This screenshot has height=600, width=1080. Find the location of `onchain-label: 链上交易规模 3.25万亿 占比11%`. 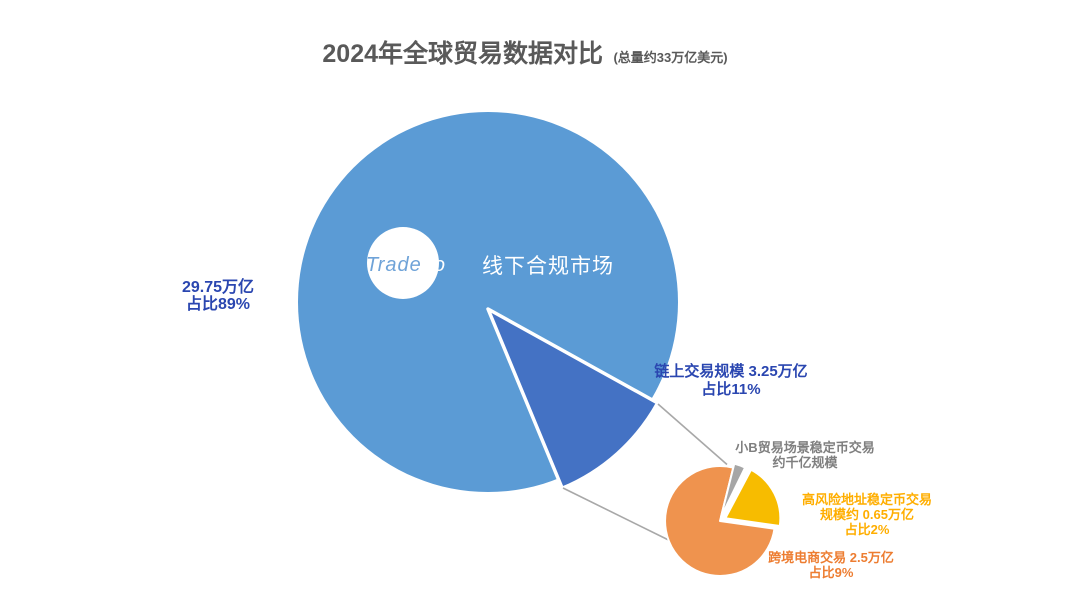

onchain-label: 链上交易规模 3.25万亿 占比11% is located at coordinates (730, 381).